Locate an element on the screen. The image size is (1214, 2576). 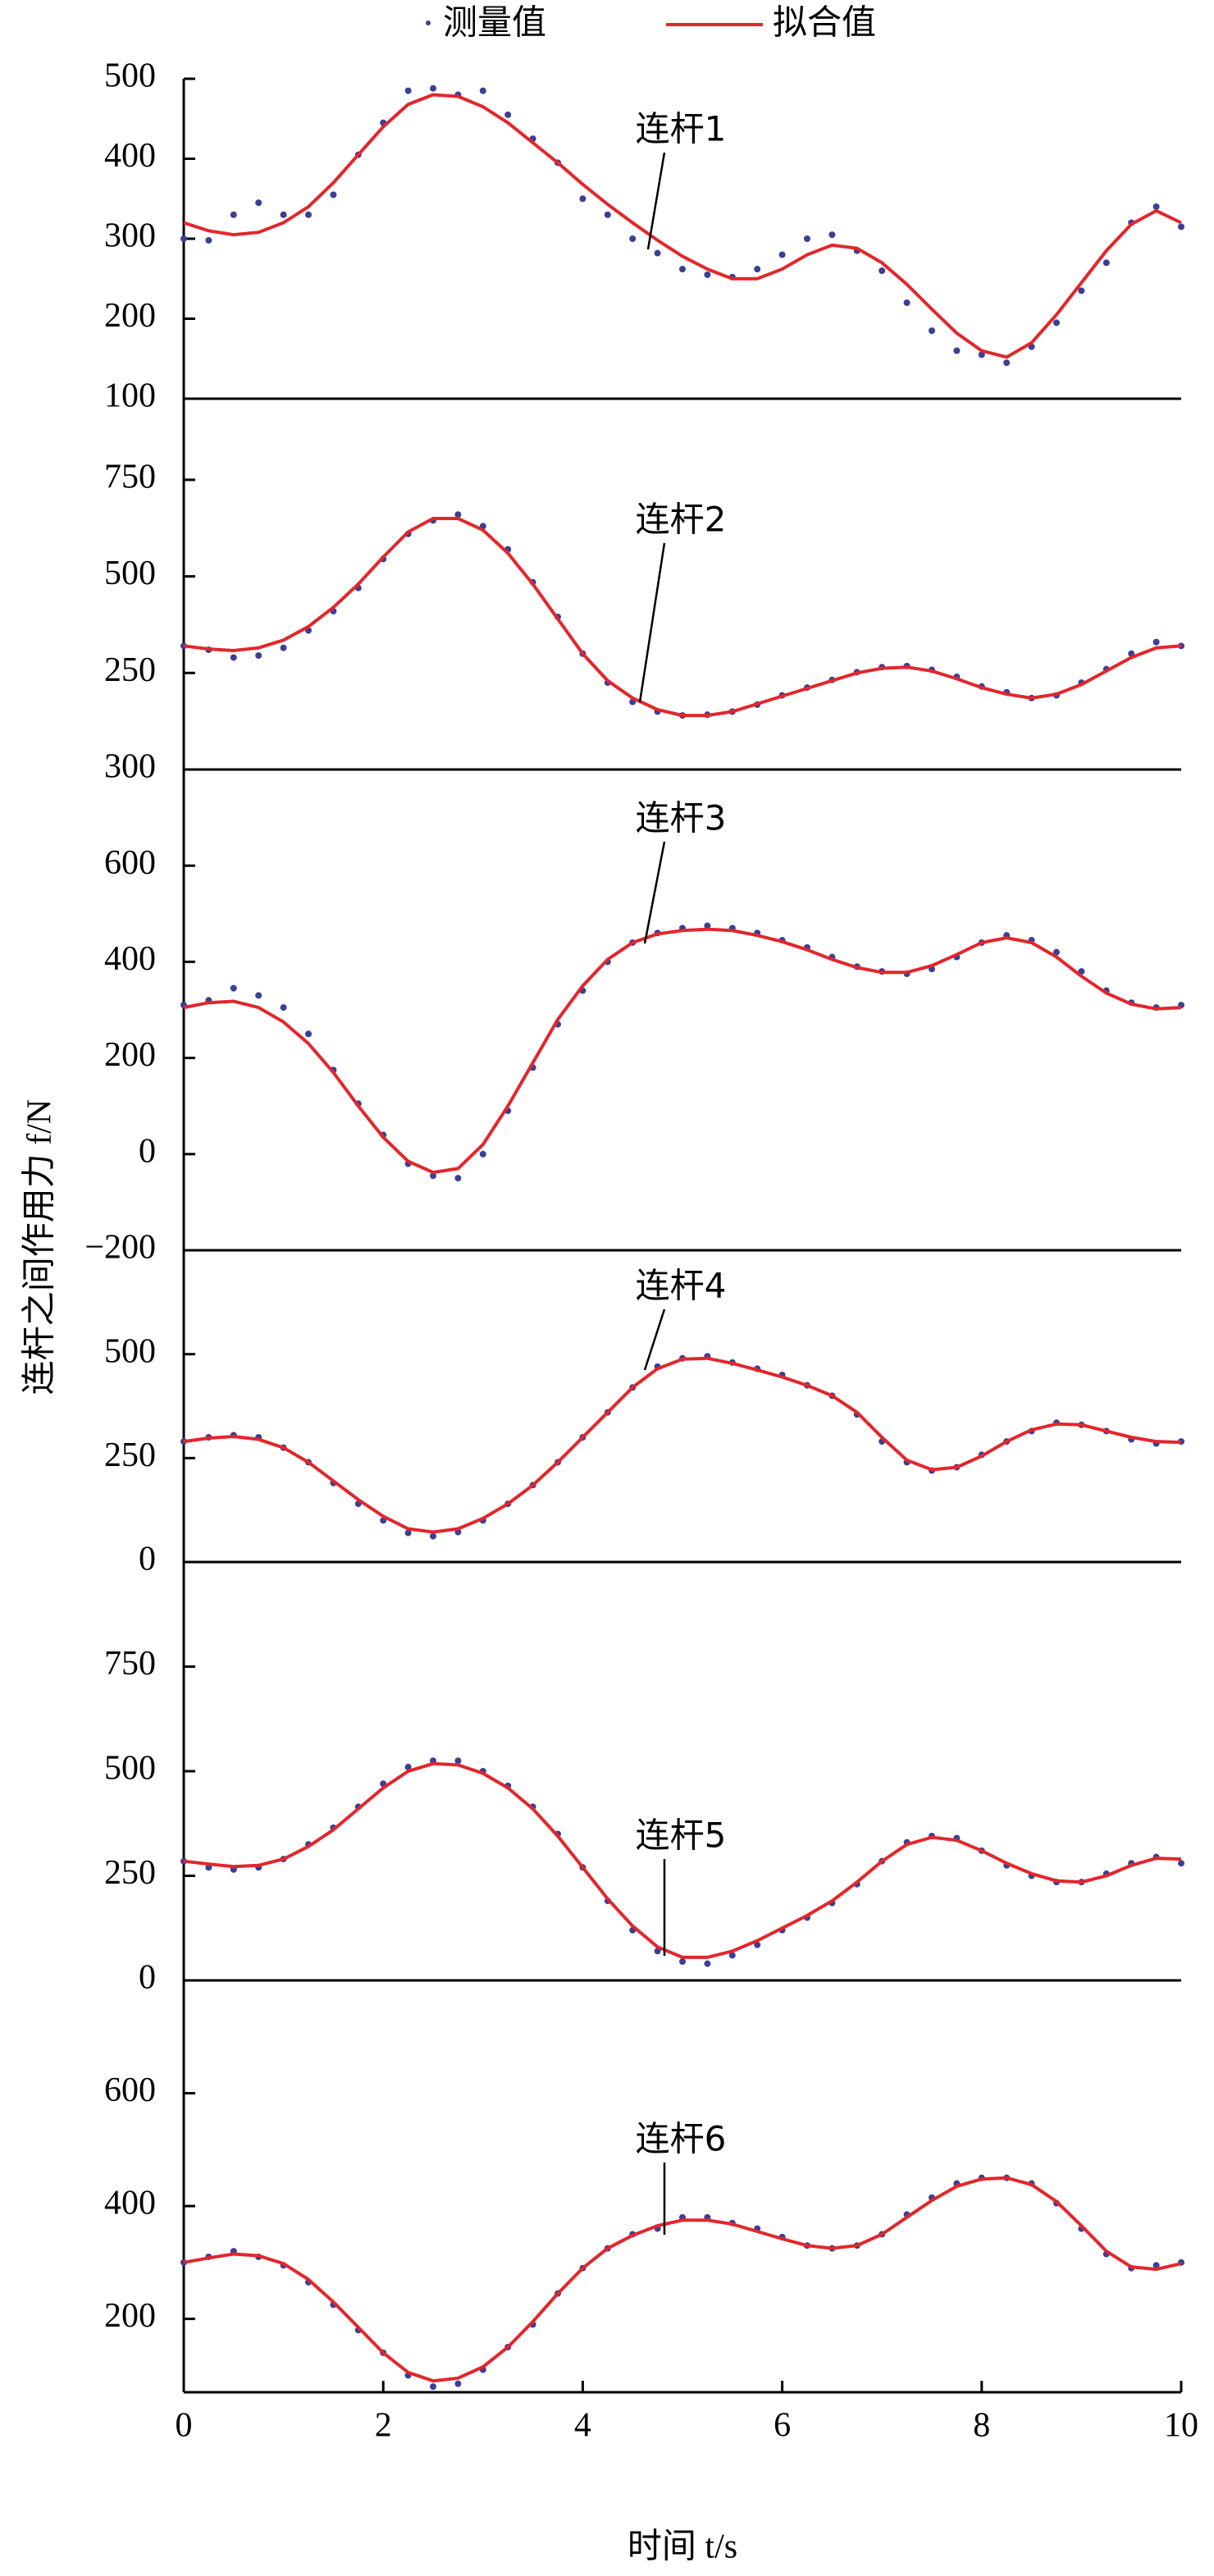
y-tick-label: 100 is located at coordinates (130, 396).